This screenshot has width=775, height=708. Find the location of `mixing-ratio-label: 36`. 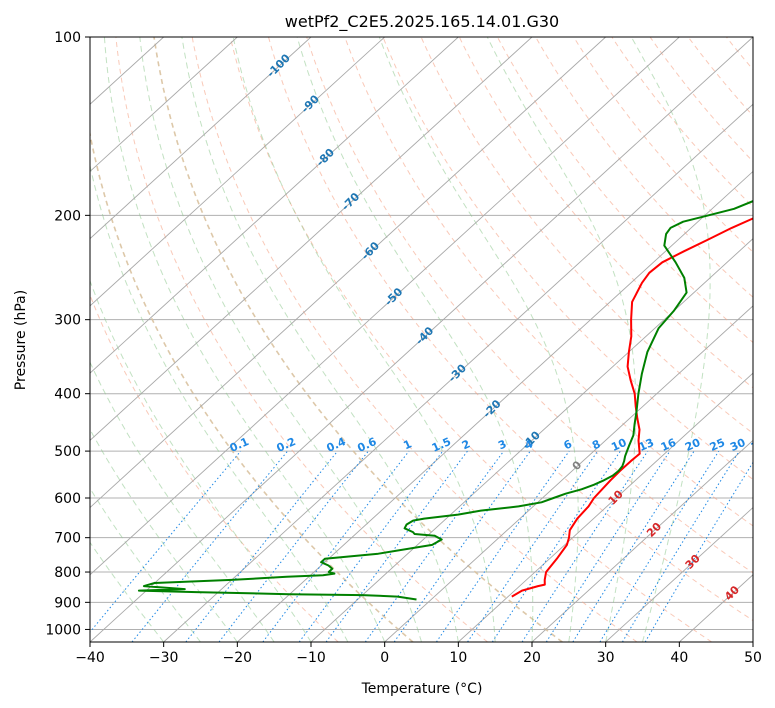

mixing-ratio-label: 36 is located at coordinates (759, 445).